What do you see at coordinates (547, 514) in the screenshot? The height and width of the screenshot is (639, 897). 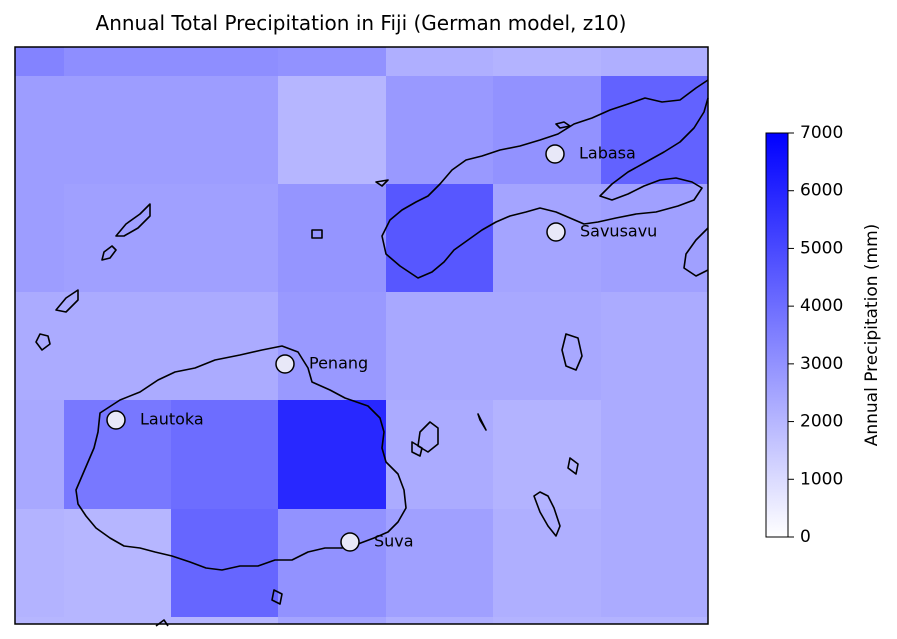 I see `coastline-kadavu` at bounding box center [547, 514].